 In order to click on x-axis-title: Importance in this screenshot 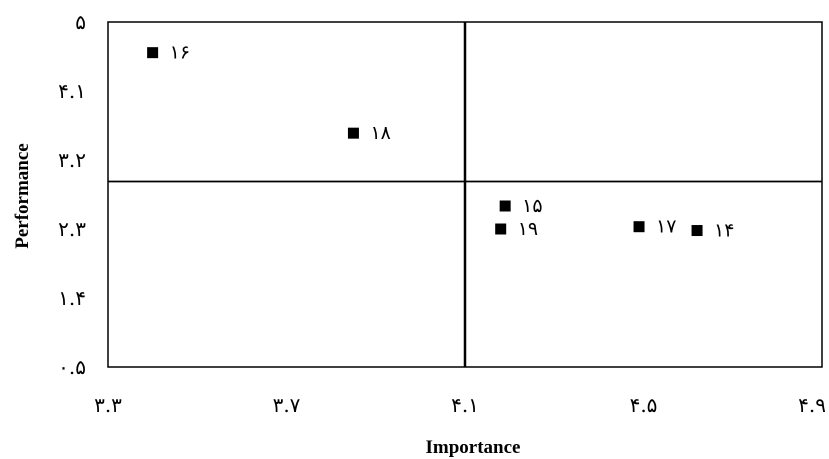, I will do `click(473, 447)`.